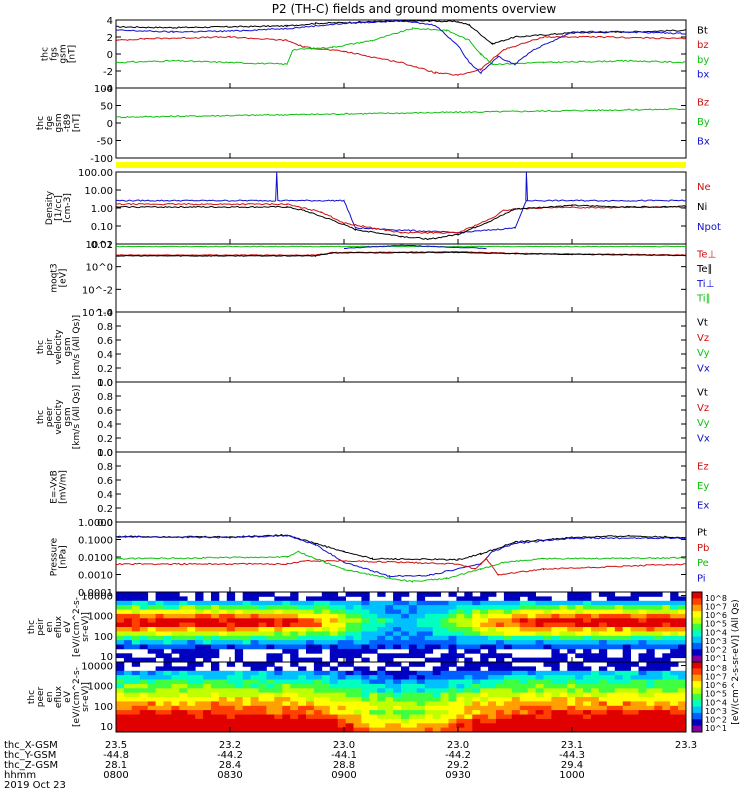  Describe the element at coordinates (116, 755) in the screenshot. I see `coord-value: -44.8` at that location.